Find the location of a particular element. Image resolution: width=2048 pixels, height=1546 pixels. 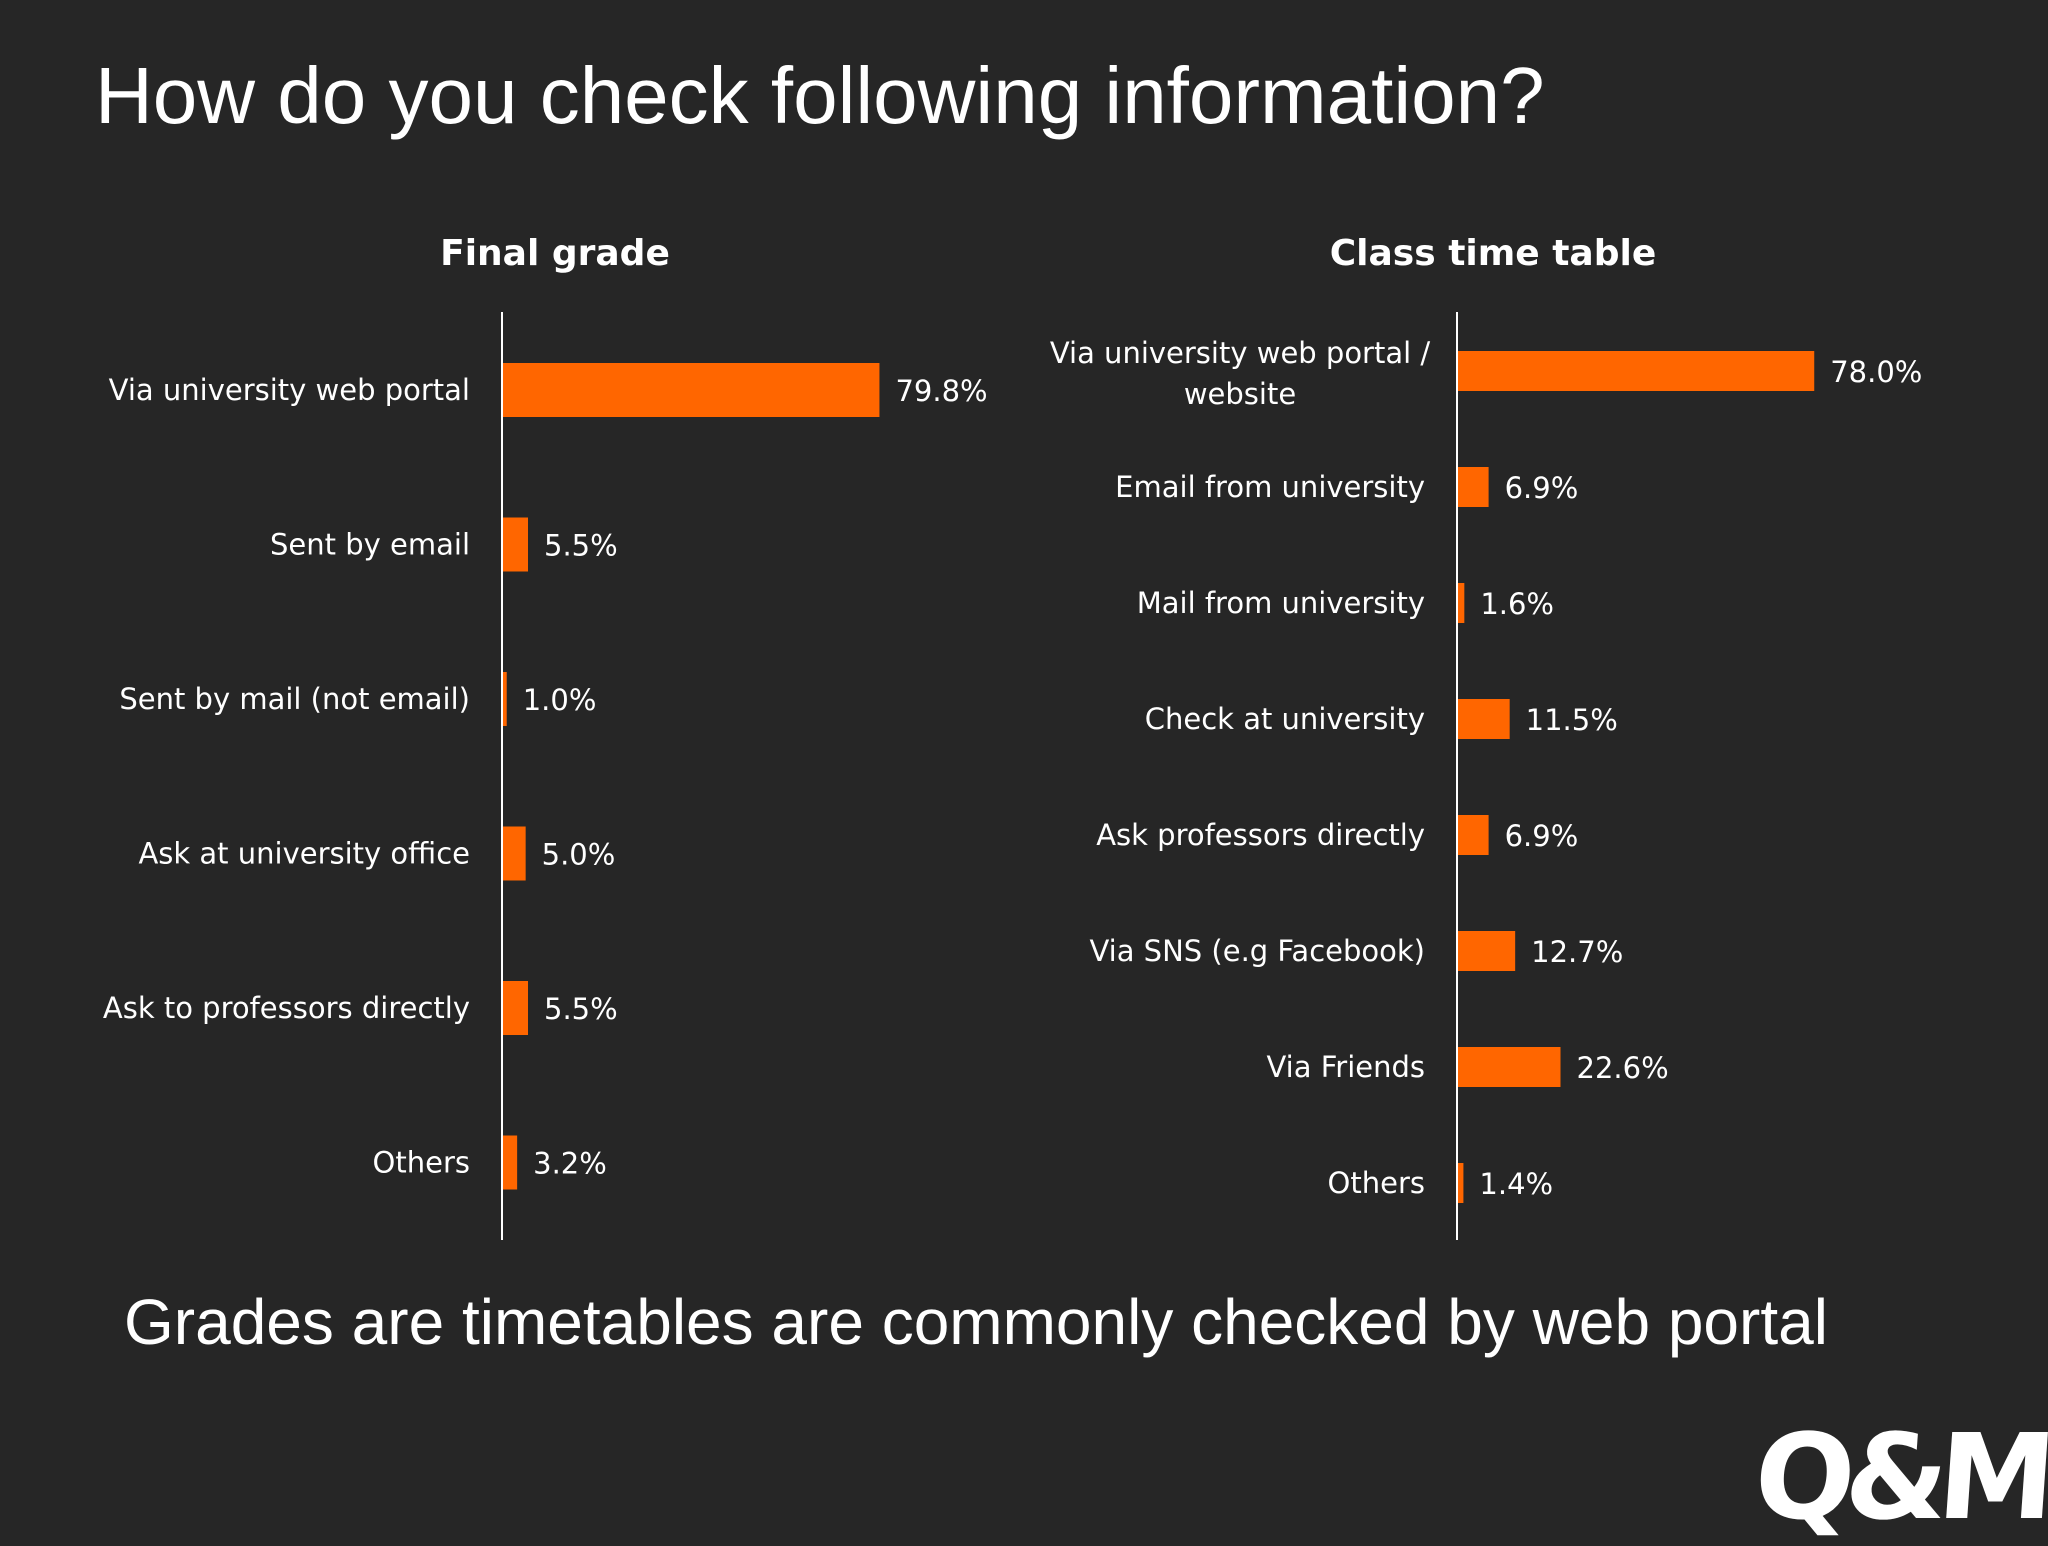

chart2-value-label: 1.4% is located at coordinates (1516, 1184).